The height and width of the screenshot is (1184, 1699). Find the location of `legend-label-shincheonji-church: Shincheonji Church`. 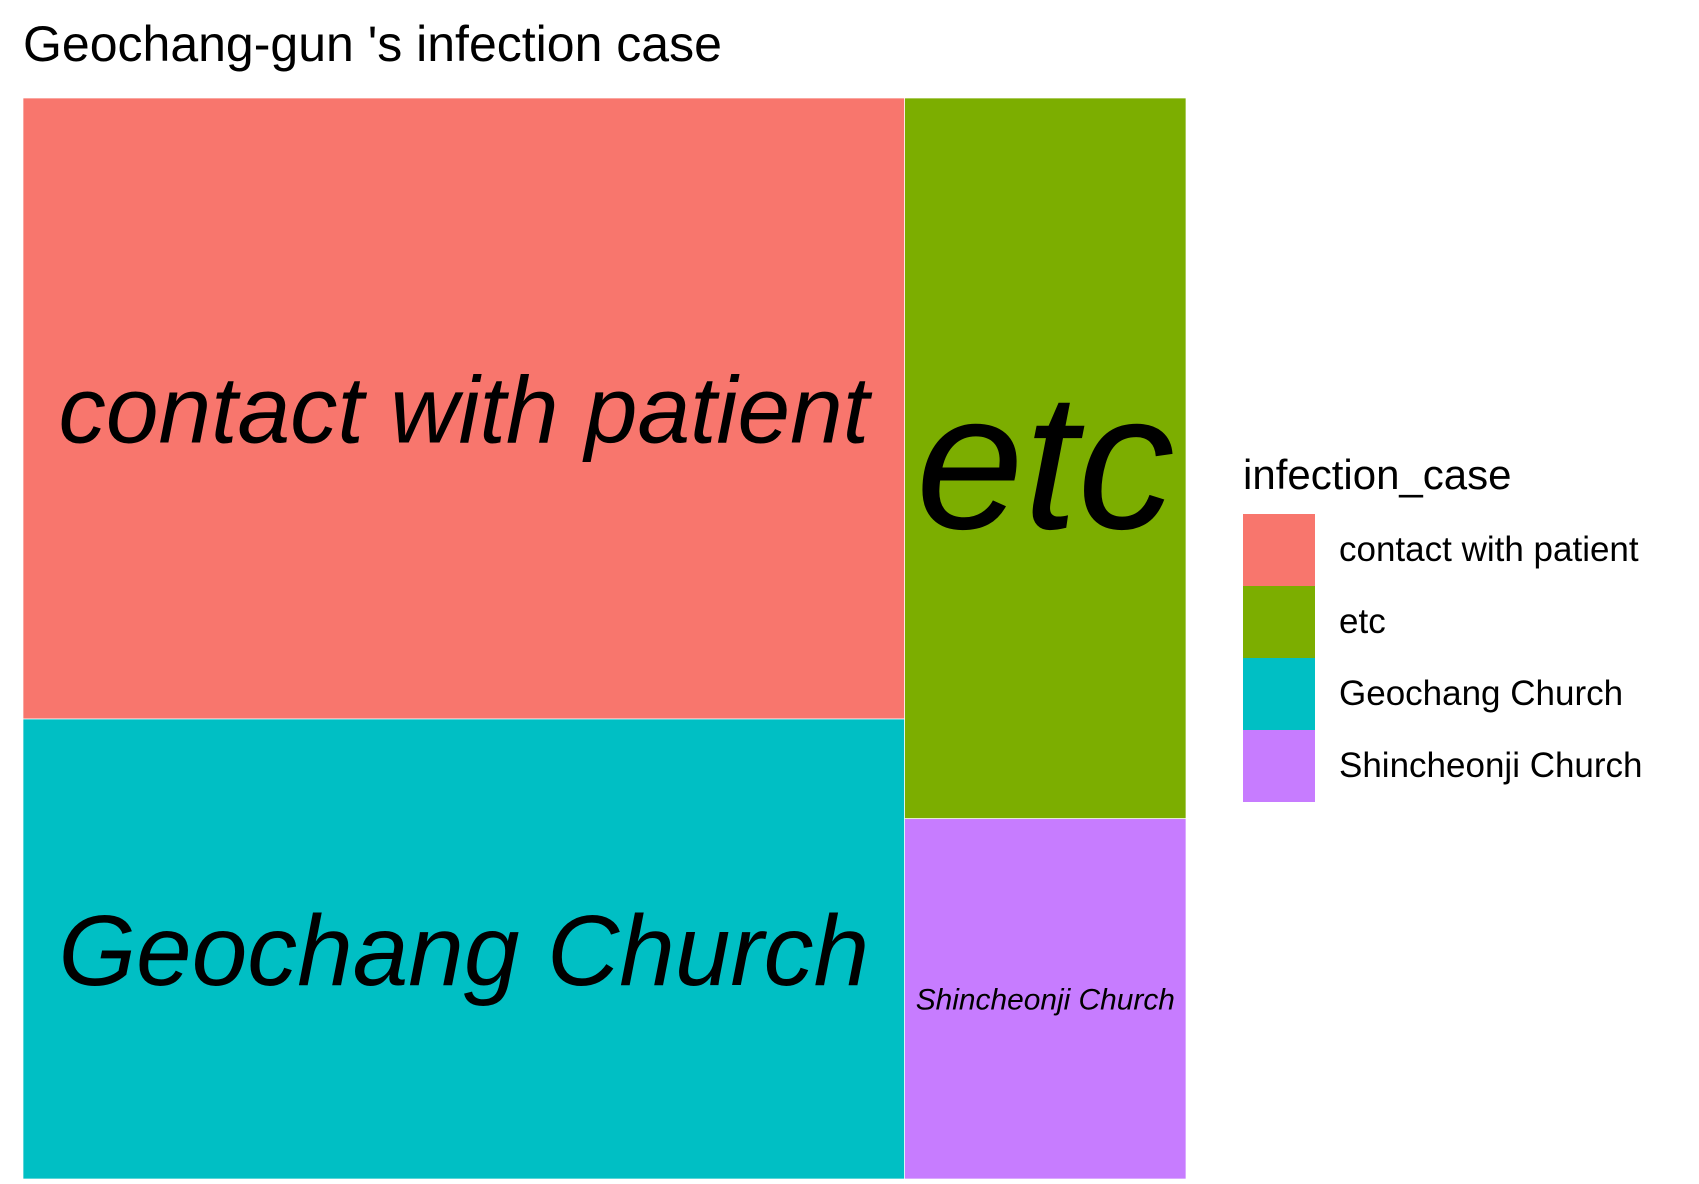

legend-label-shincheonji-church: Shincheonji Church is located at coordinates (1491, 766).